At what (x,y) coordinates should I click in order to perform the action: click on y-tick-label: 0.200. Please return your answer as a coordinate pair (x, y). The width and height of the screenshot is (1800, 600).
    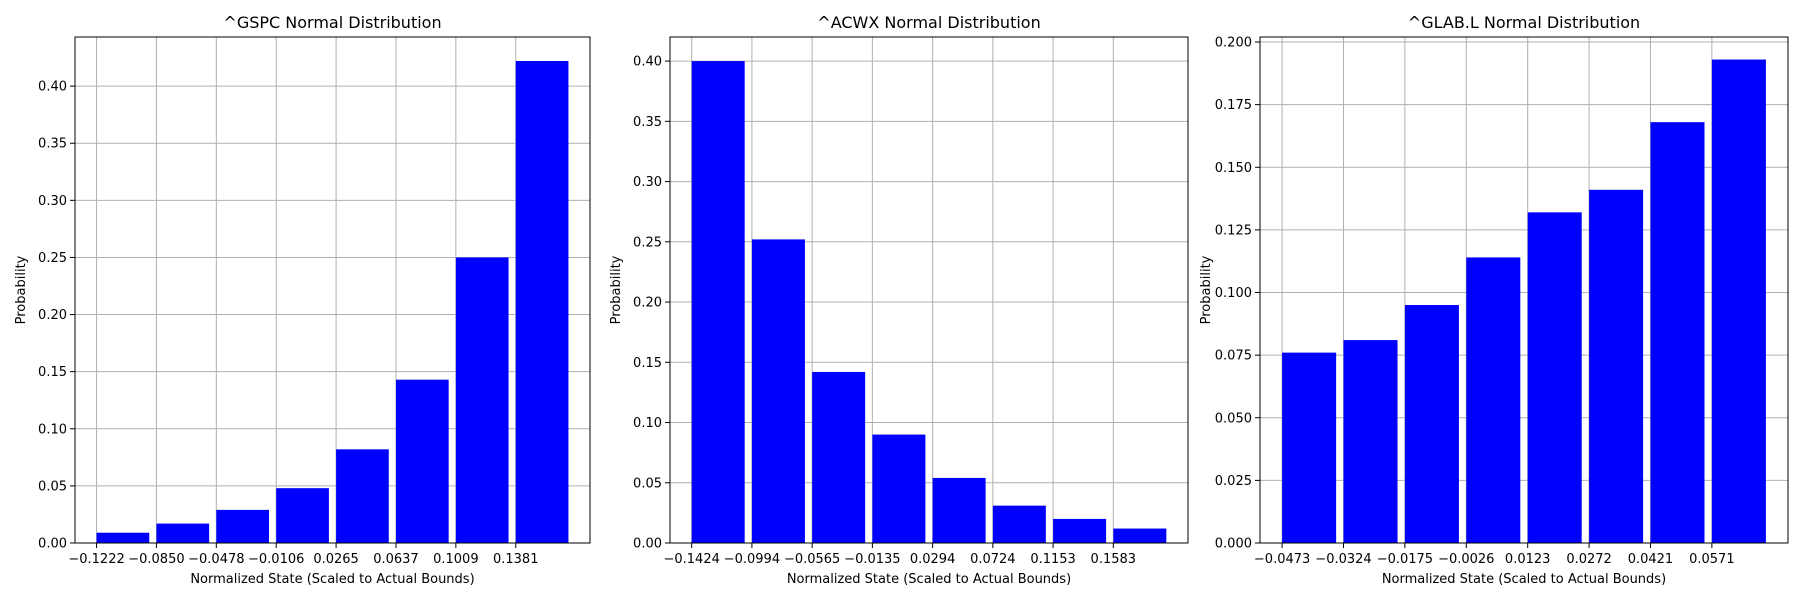
    Looking at the image, I should click on (1233, 43).